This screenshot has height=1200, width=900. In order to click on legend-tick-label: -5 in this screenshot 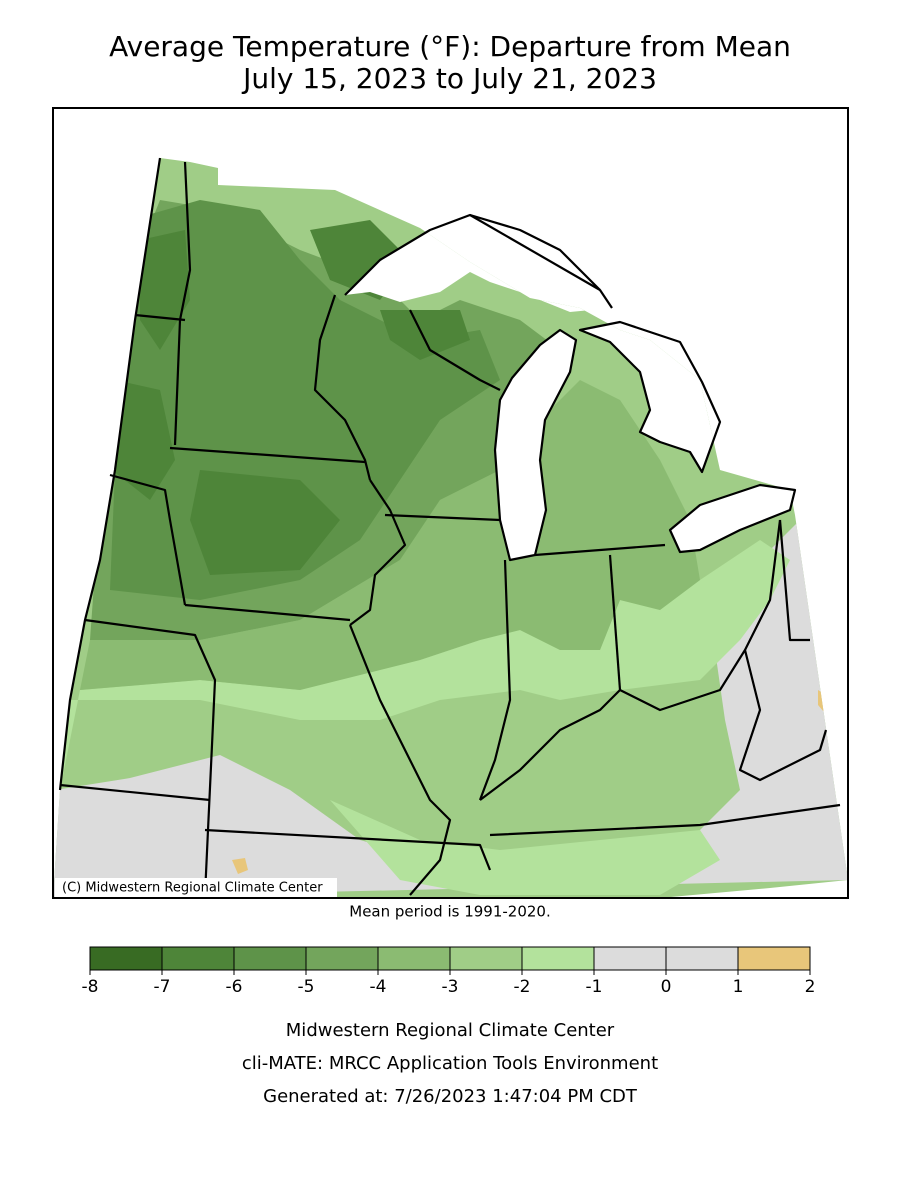, I will do `click(306, 987)`.